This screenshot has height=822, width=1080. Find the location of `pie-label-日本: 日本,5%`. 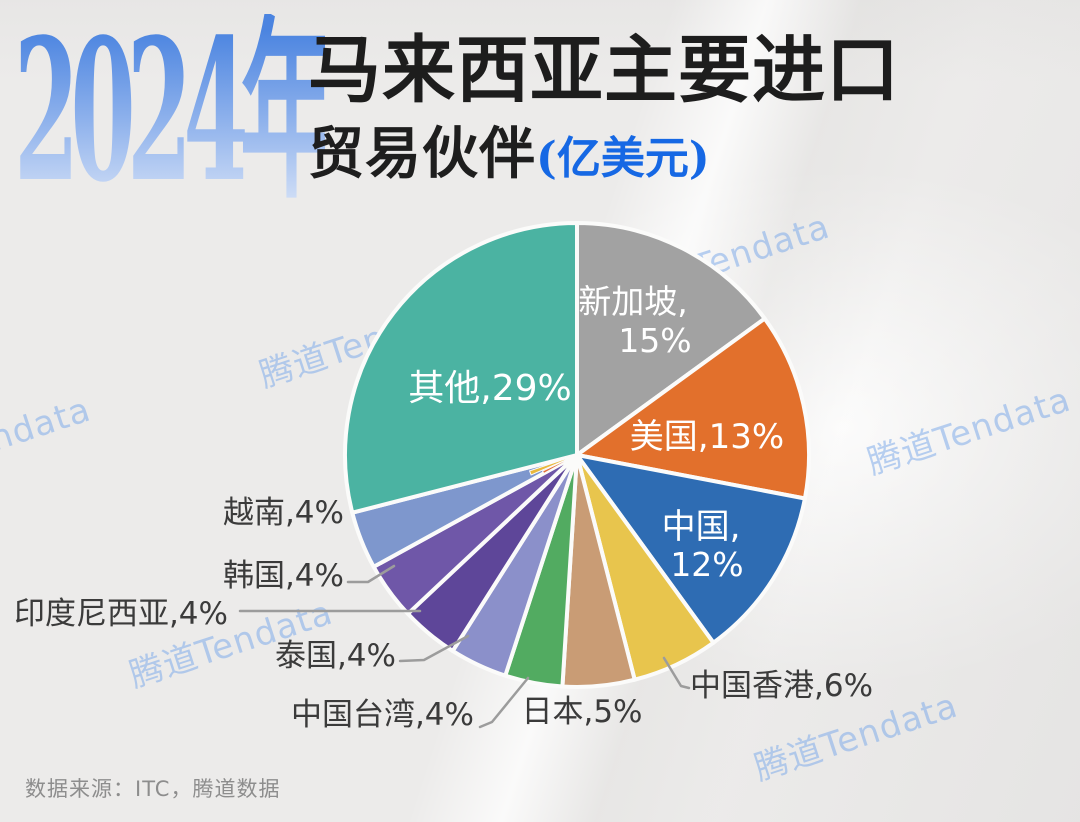

pie-label-日本: 日本,5% is located at coordinates (581, 712).